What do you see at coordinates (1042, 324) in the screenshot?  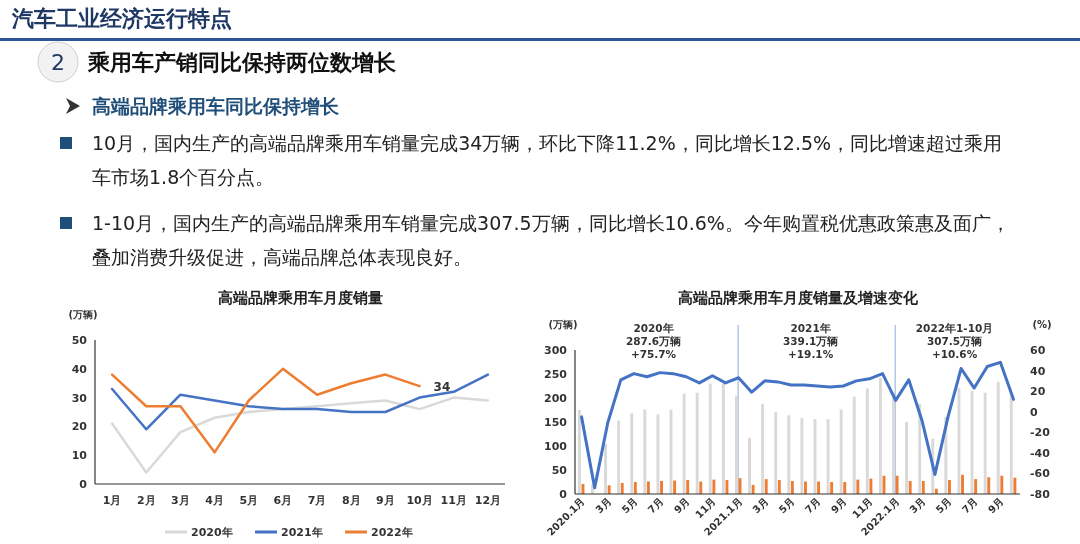 I see `y2-axis-title: (%)` at bounding box center [1042, 324].